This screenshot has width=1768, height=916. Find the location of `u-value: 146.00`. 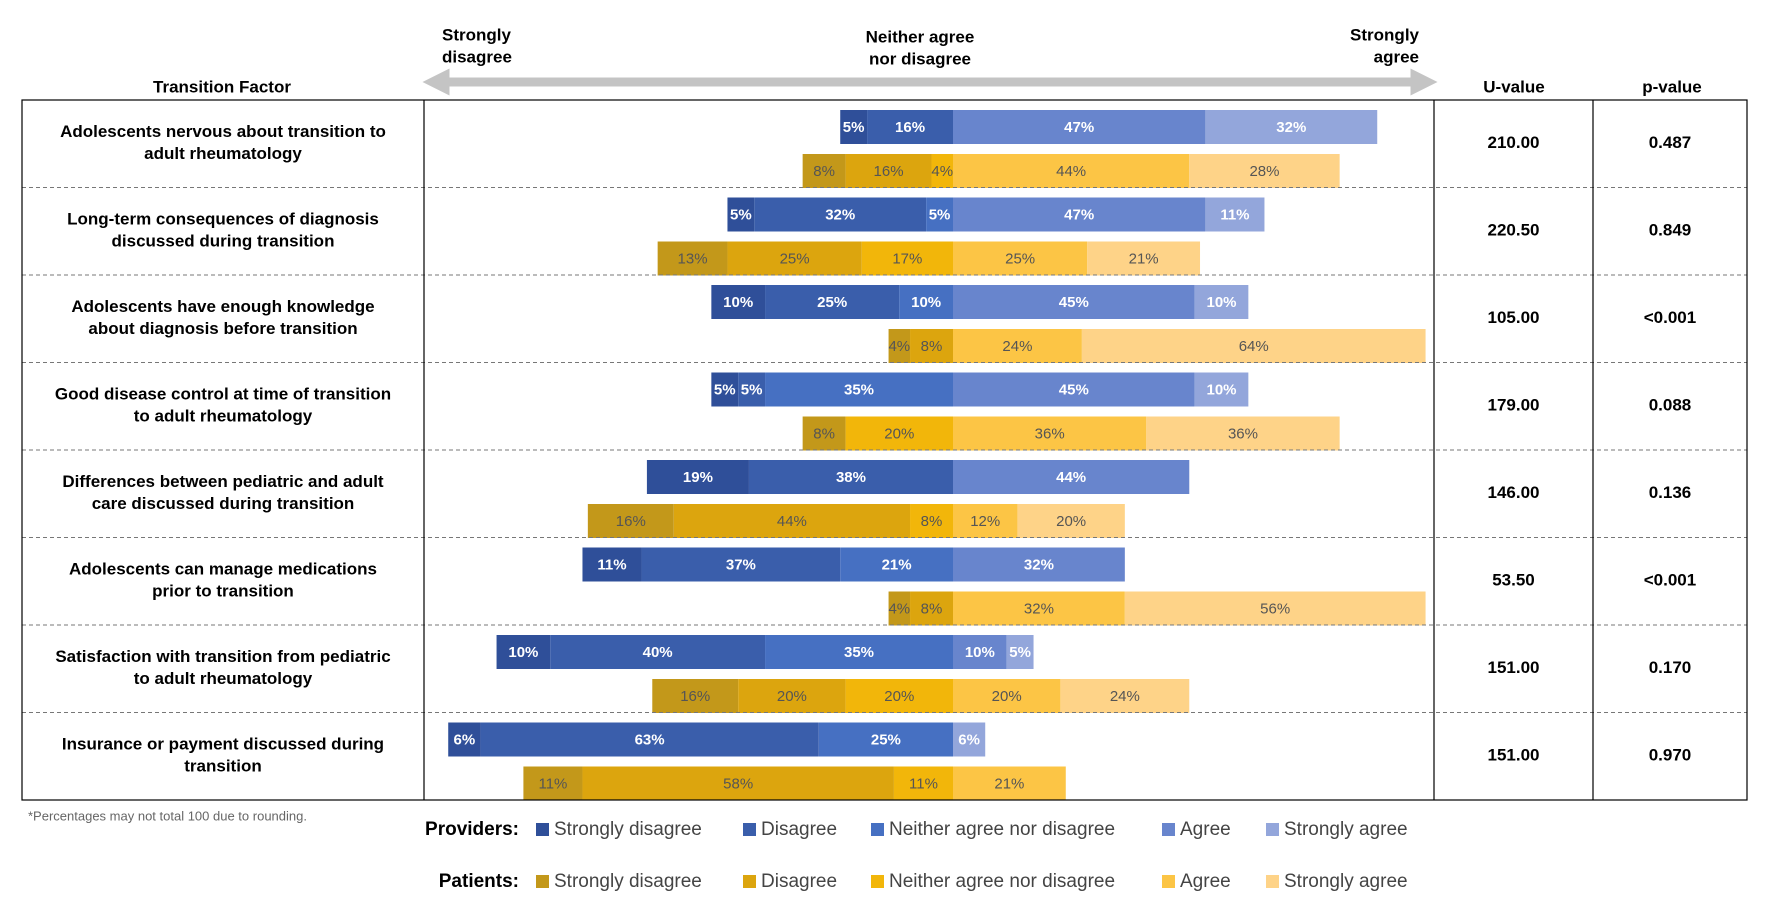

u-value: 146.00 is located at coordinates (1514, 492).